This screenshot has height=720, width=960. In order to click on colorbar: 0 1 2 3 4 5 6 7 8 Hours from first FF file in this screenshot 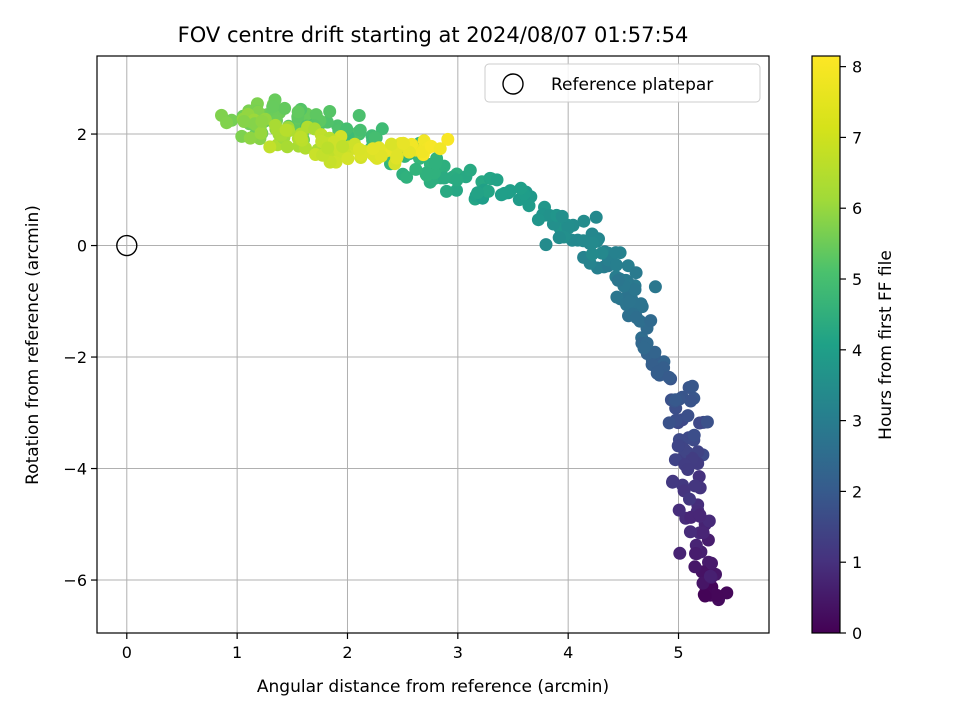, I will do `click(853, 349)`.